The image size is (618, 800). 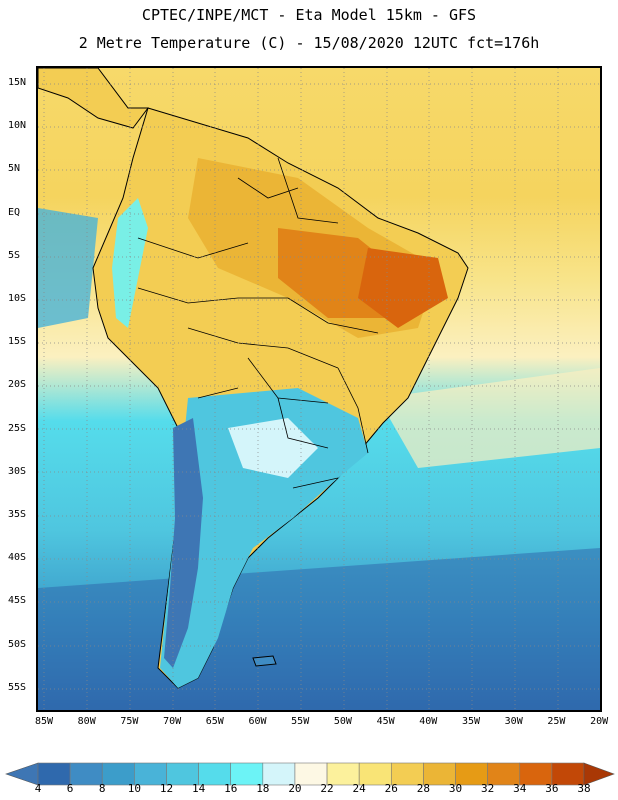 I want to click on colorbar-tick-label: 18, so click(x=263, y=788).